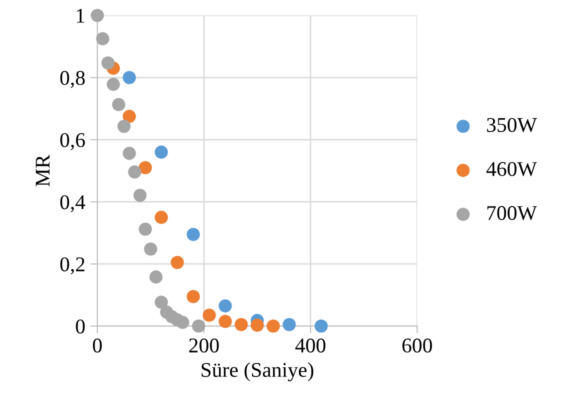  What do you see at coordinates (512, 213) in the screenshot?
I see `legend-label: 700W` at bounding box center [512, 213].